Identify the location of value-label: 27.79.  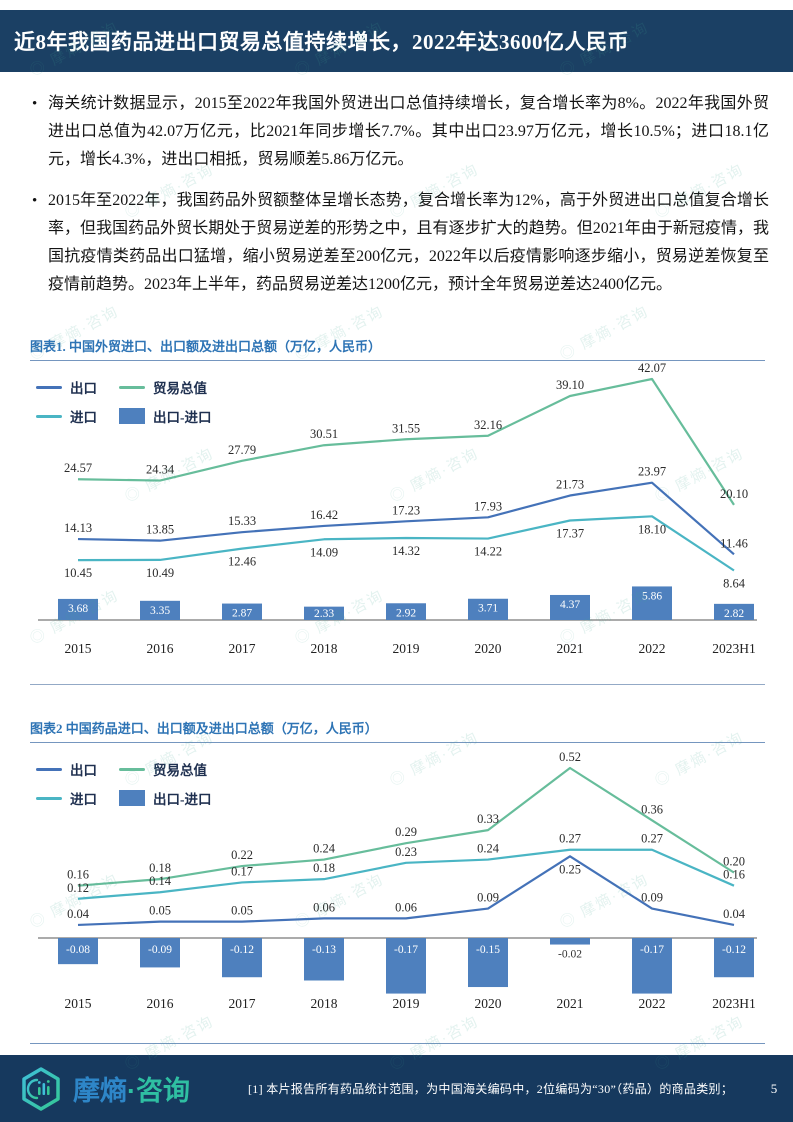
(242, 450).